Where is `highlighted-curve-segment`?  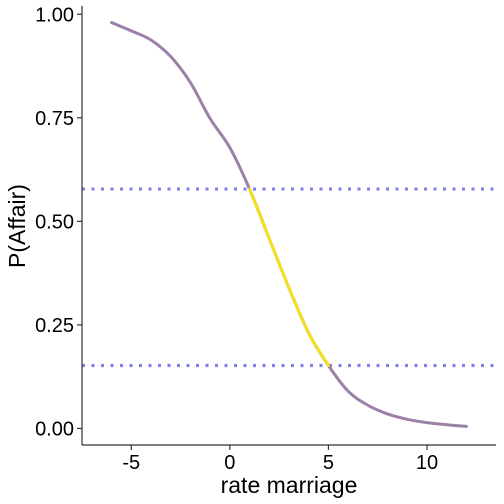 highlighted-curve-segment is located at coordinates (289, 277).